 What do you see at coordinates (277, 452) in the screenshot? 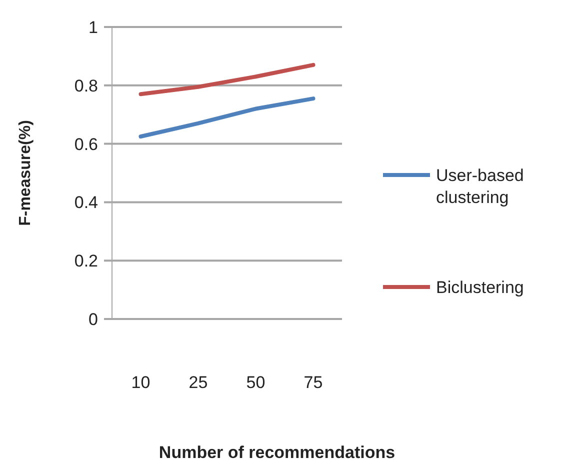
I see `x-axis-title: Number of recommendations` at bounding box center [277, 452].